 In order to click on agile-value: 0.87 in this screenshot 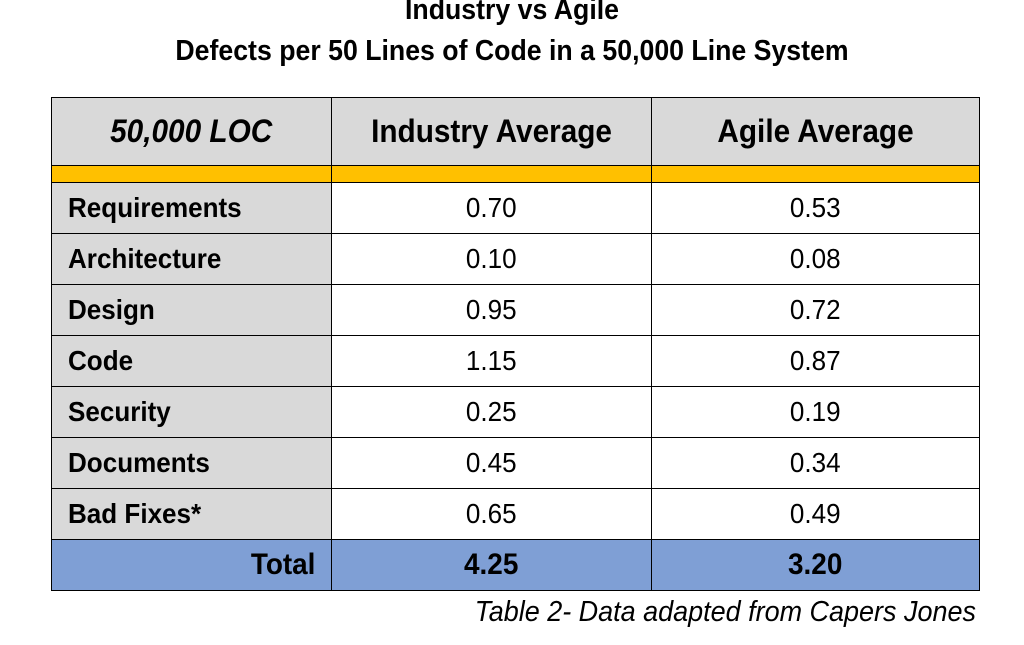, I will do `click(815, 360)`.